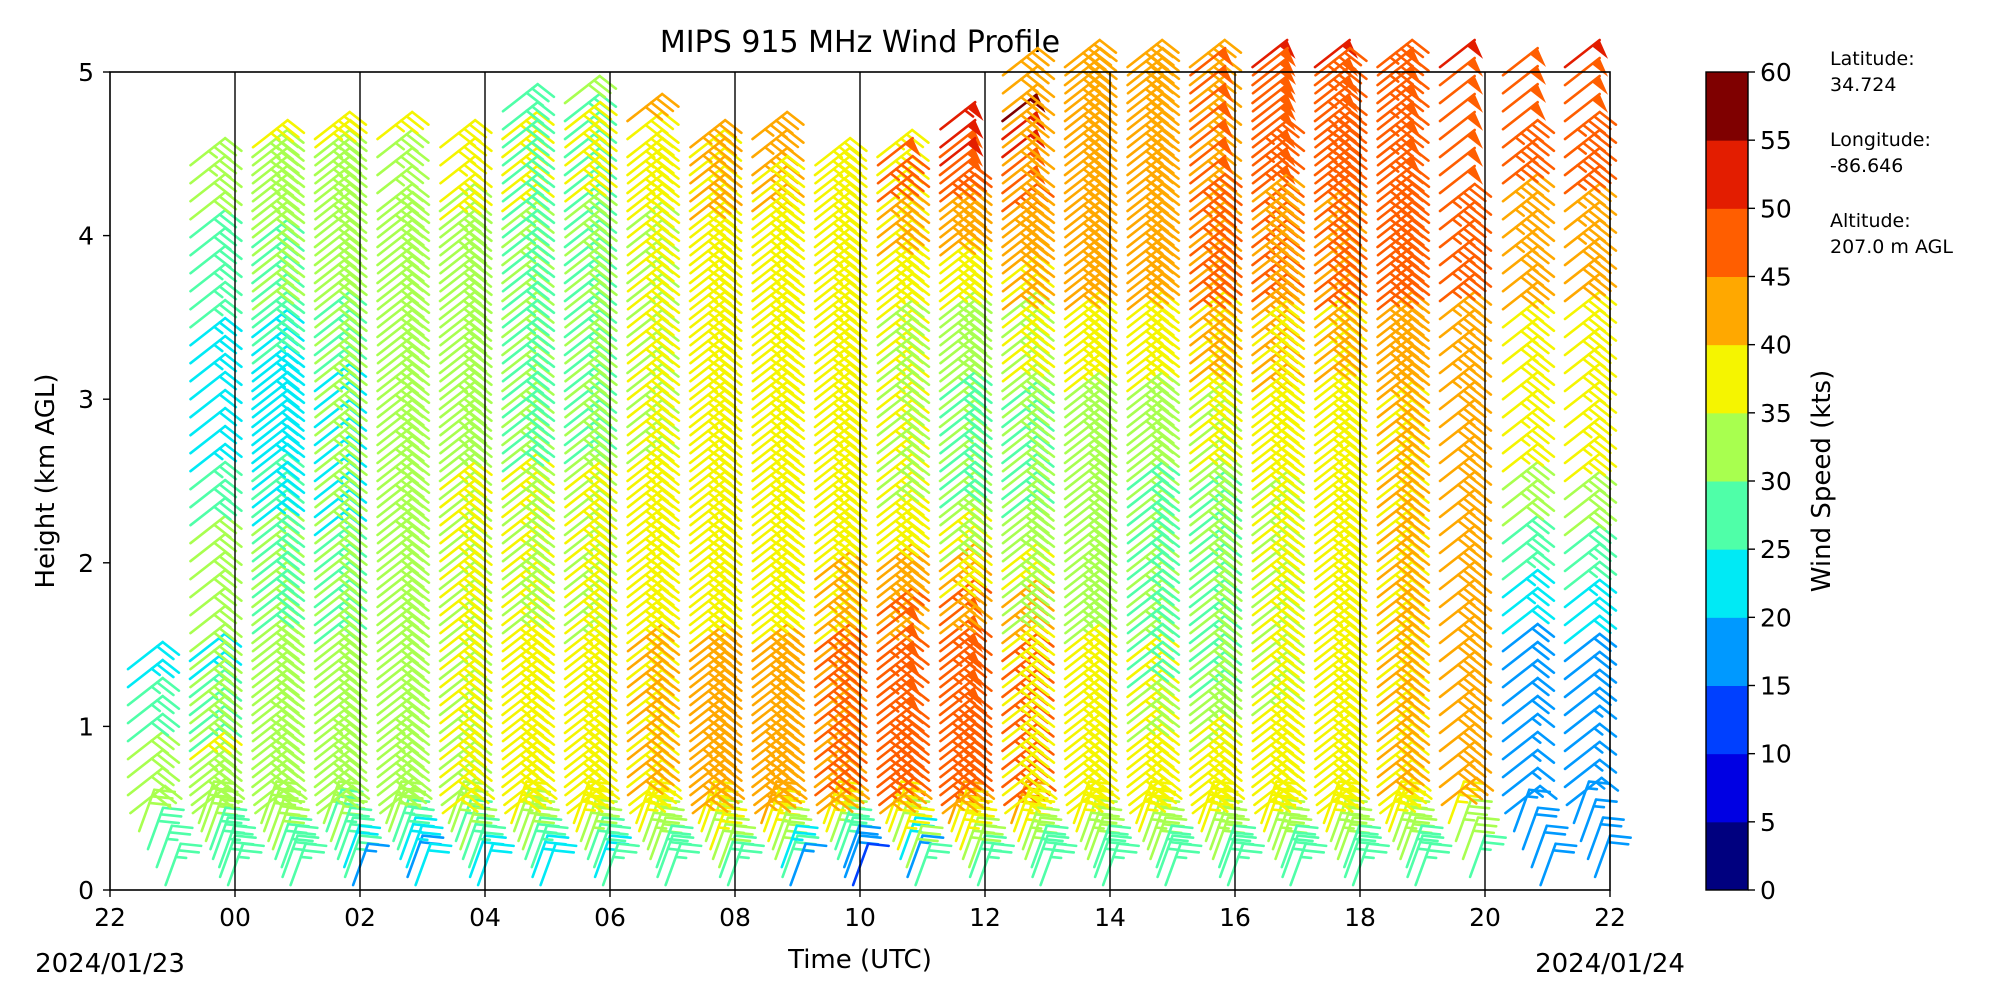 This screenshot has height=1000, width=2000. I want to click on colorbar-tick-label: 40, so click(1776, 345).